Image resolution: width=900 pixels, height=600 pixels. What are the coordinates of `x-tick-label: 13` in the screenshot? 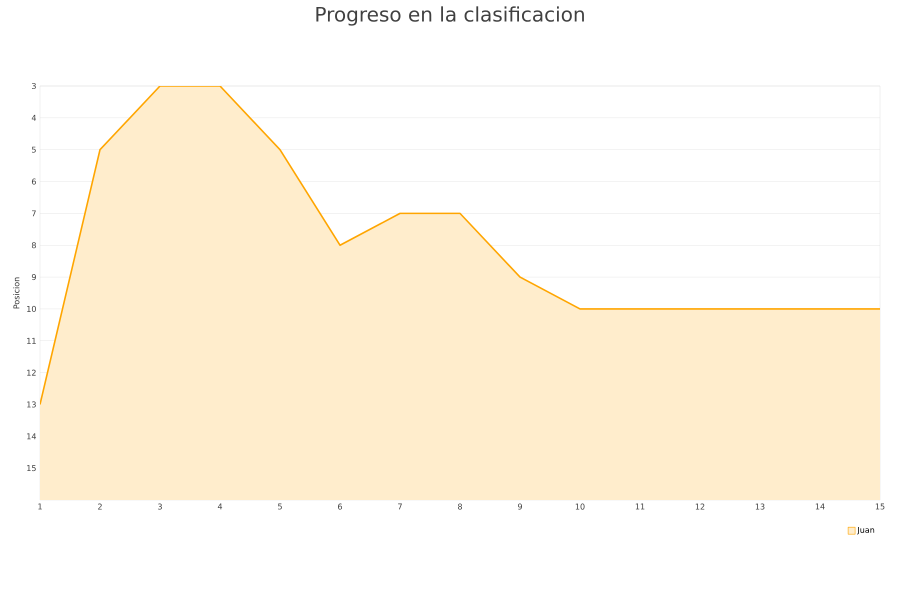 It's located at (760, 507).